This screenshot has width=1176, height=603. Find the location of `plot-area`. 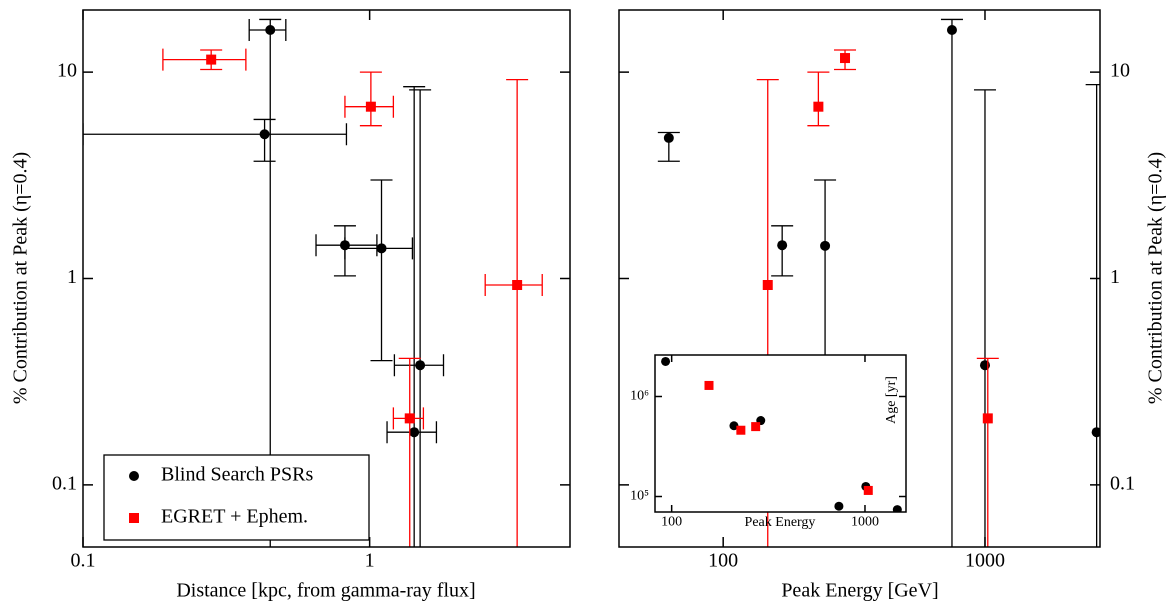

plot-area is located at coordinates (781, 434).